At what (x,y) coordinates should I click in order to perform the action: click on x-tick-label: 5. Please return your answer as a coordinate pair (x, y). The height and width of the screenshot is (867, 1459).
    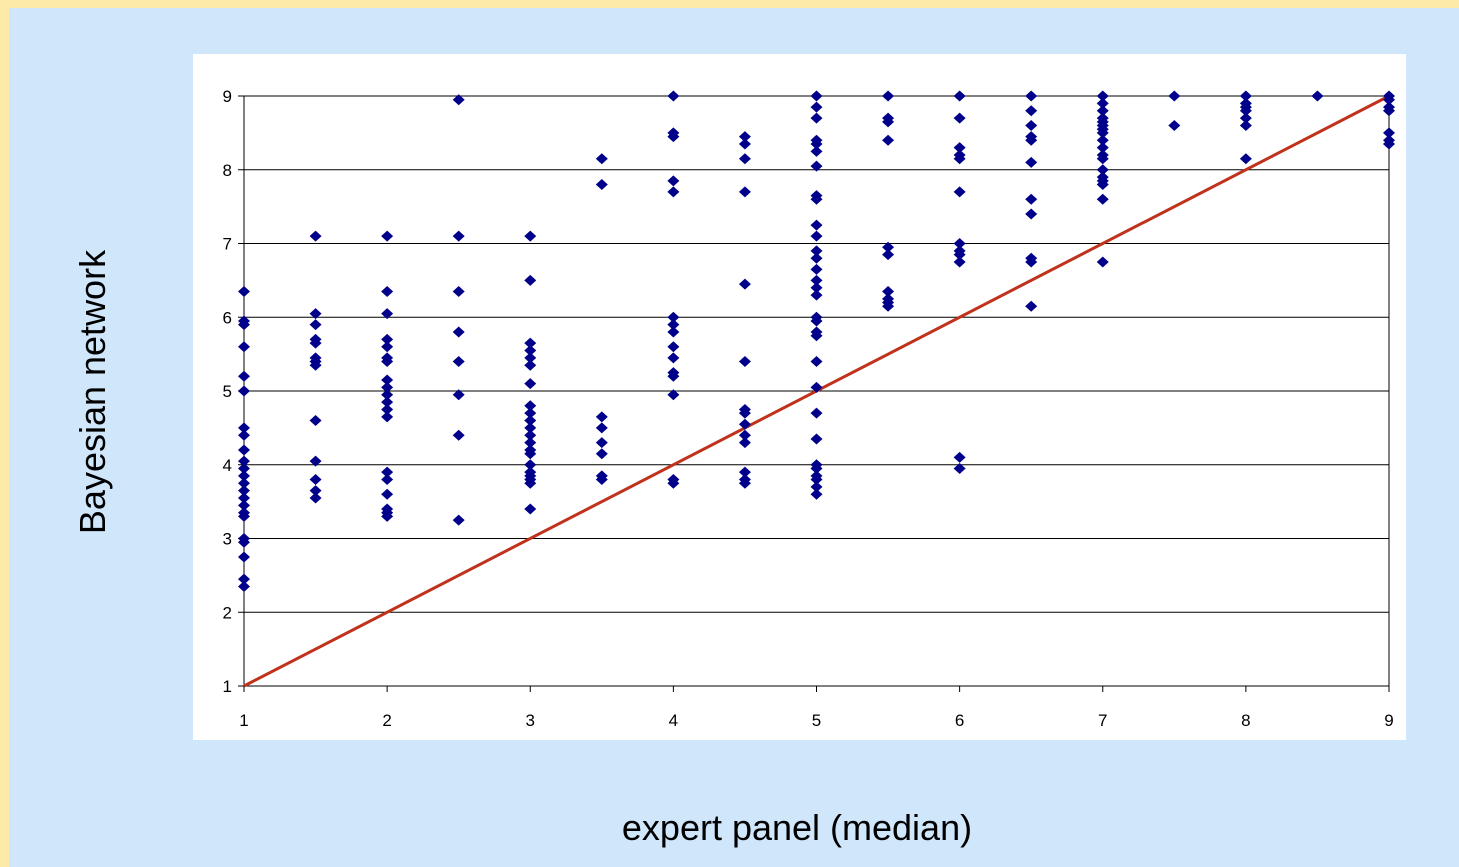
    Looking at the image, I should click on (816, 720).